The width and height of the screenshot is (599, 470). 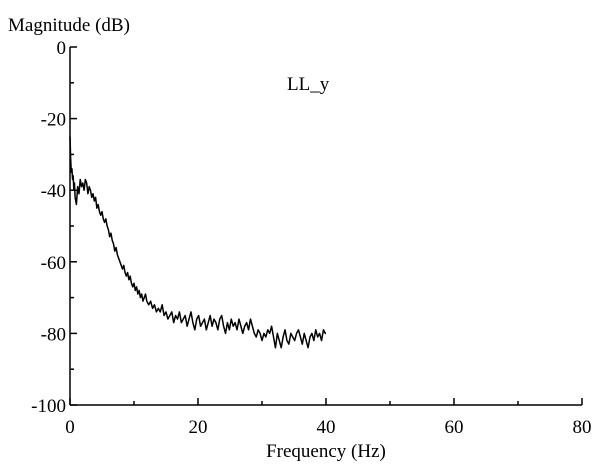 I want to click on y-tick-label: -100, so click(x=48, y=406).